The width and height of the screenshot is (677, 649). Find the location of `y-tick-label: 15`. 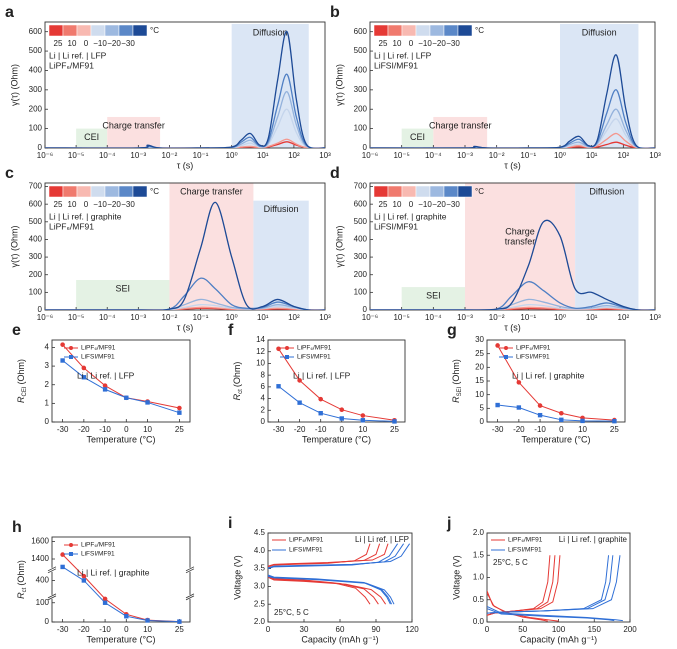

y-tick-label: 15 is located at coordinates (479, 380).